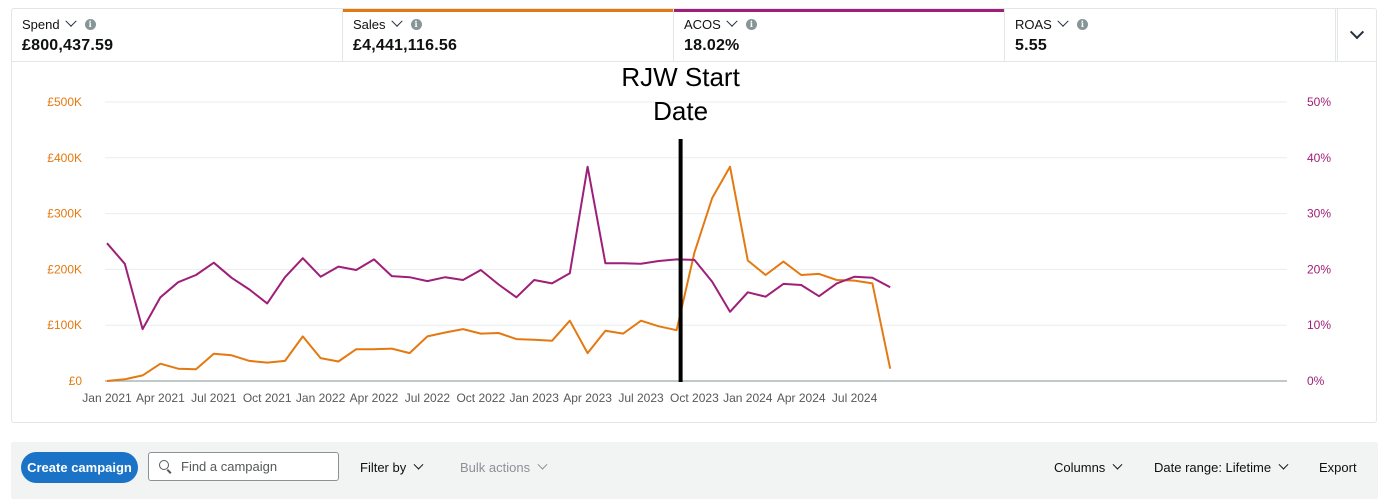  What do you see at coordinates (1213, 467) in the screenshot?
I see `date-range-label: Date range: Lifetime` at bounding box center [1213, 467].